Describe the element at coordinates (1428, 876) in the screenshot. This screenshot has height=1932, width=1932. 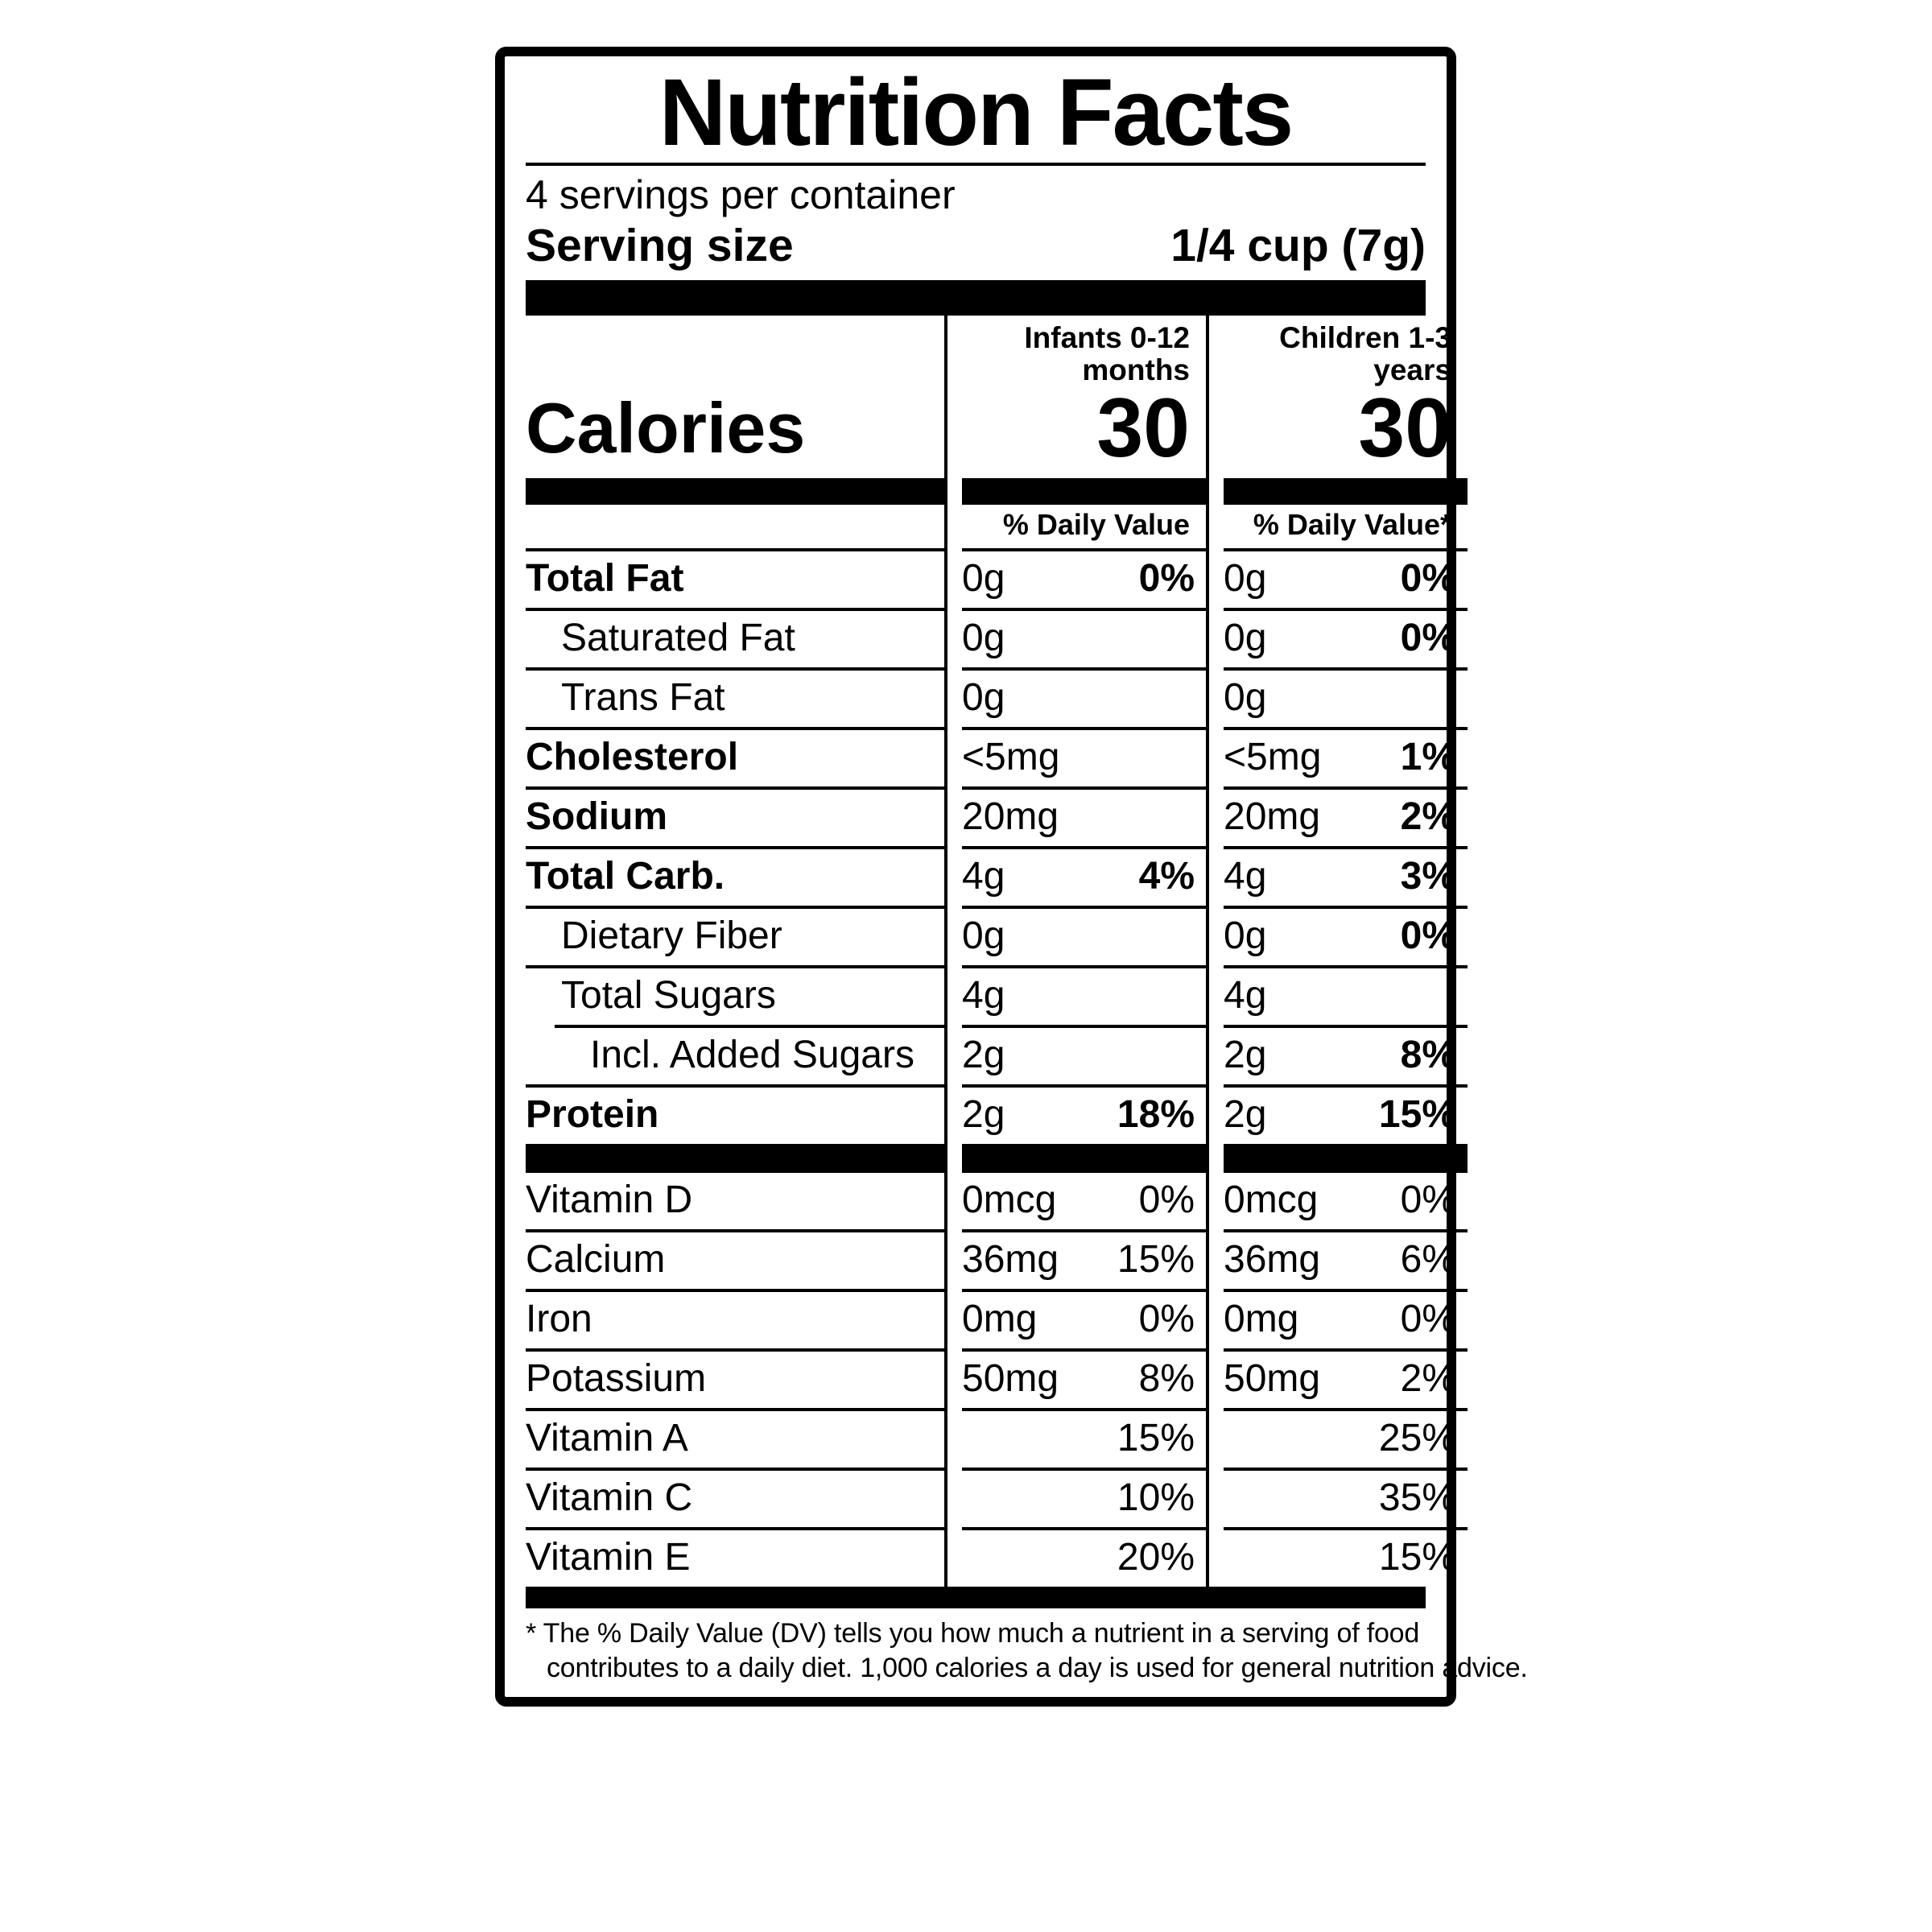
I see `nutrient-percent: 3%` at that location.